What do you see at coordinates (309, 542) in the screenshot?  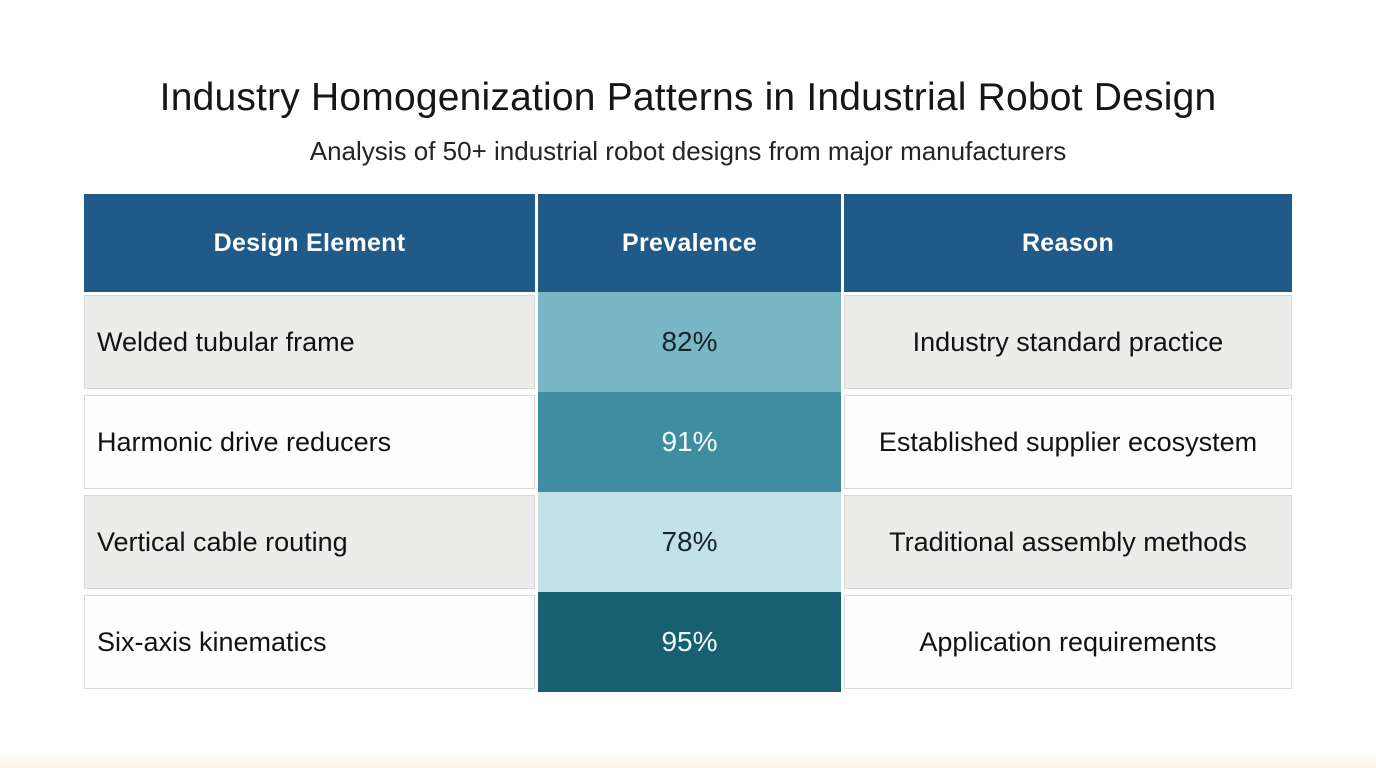 I see `design-element-cell: Vertical cable routing` at bounding box center [309, 542].